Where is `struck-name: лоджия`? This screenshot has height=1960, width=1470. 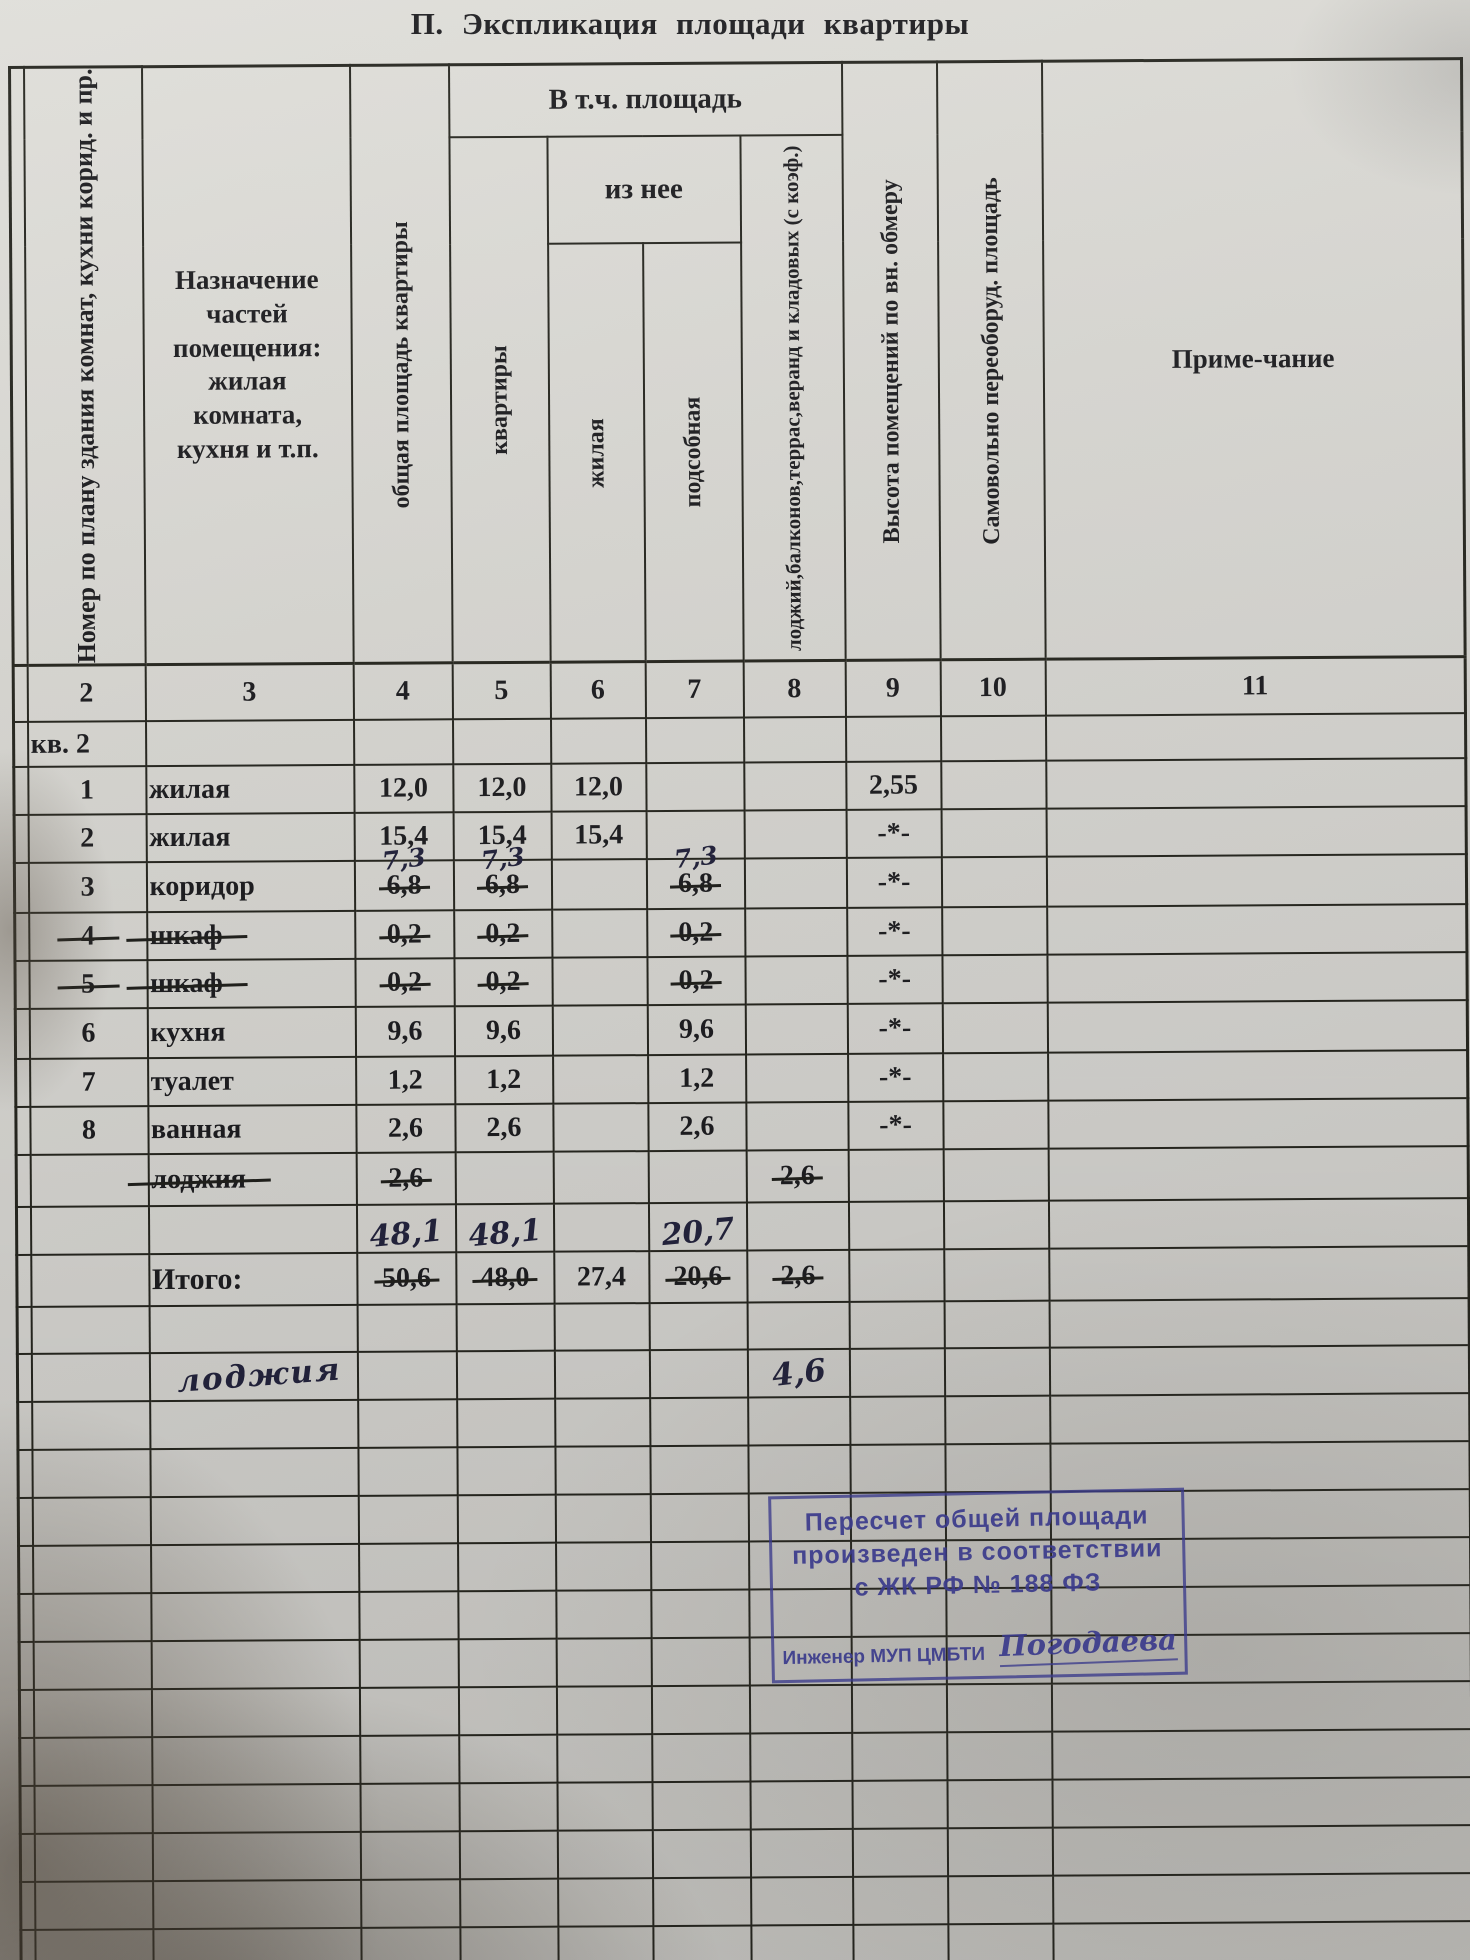 struck-name: лоджия is located at coordinates (199, 1179).